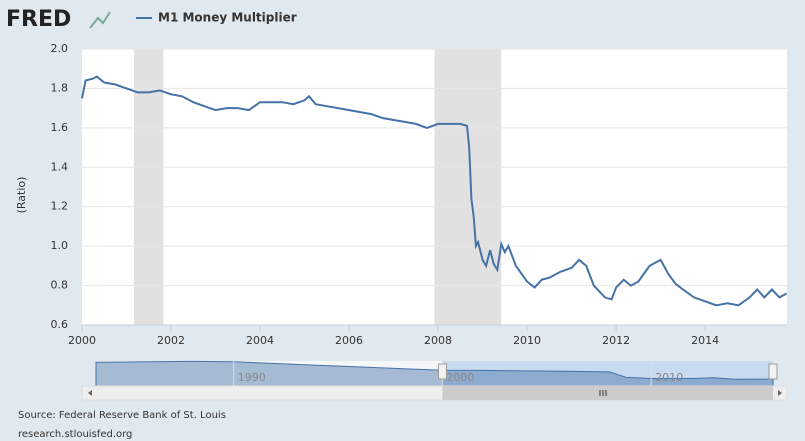  What do you see at coordinates (438, 340) in the screenshot?
I see `x-tick-label: 2008` at bounding box center [438, 340].